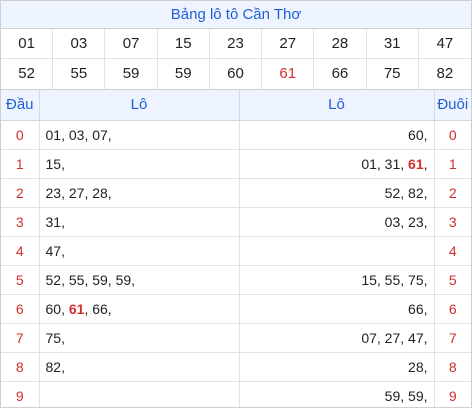  What do you see at coordinates (139, 394) in the screenshot?
I see `lo-left-cell` at bounding box center [139, 394].